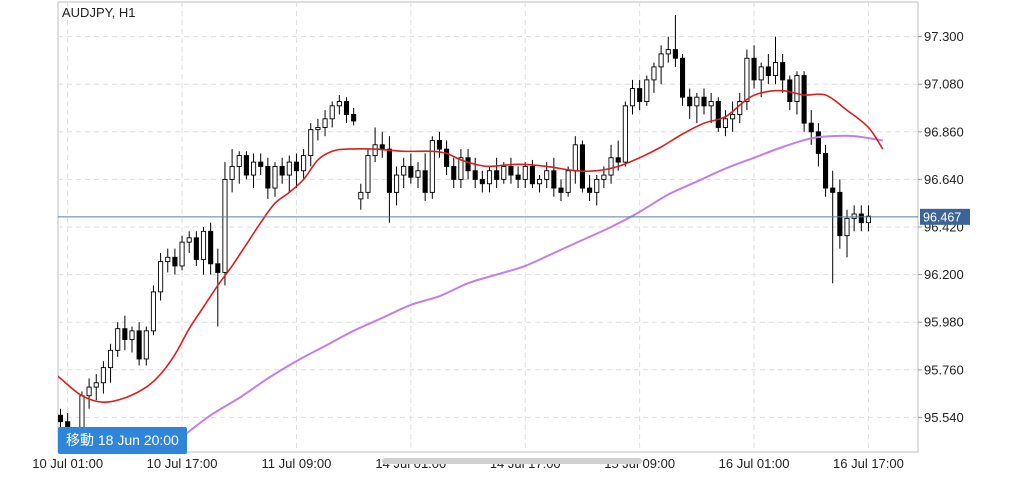 The image size is (1024, 478). What do you see at coordinates (944, 179) in the screenshot?
I see `price-tick-label: 96.640` at bounding box center [944, 179].